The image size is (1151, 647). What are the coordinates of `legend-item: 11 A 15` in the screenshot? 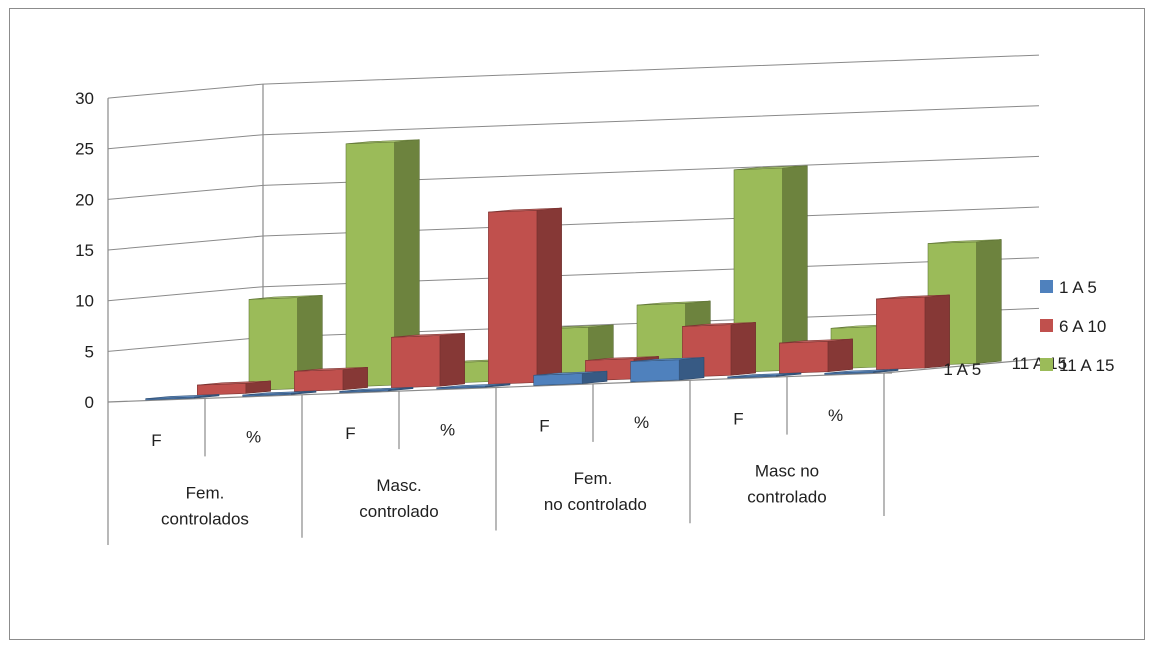 It's located at (1077, 365).